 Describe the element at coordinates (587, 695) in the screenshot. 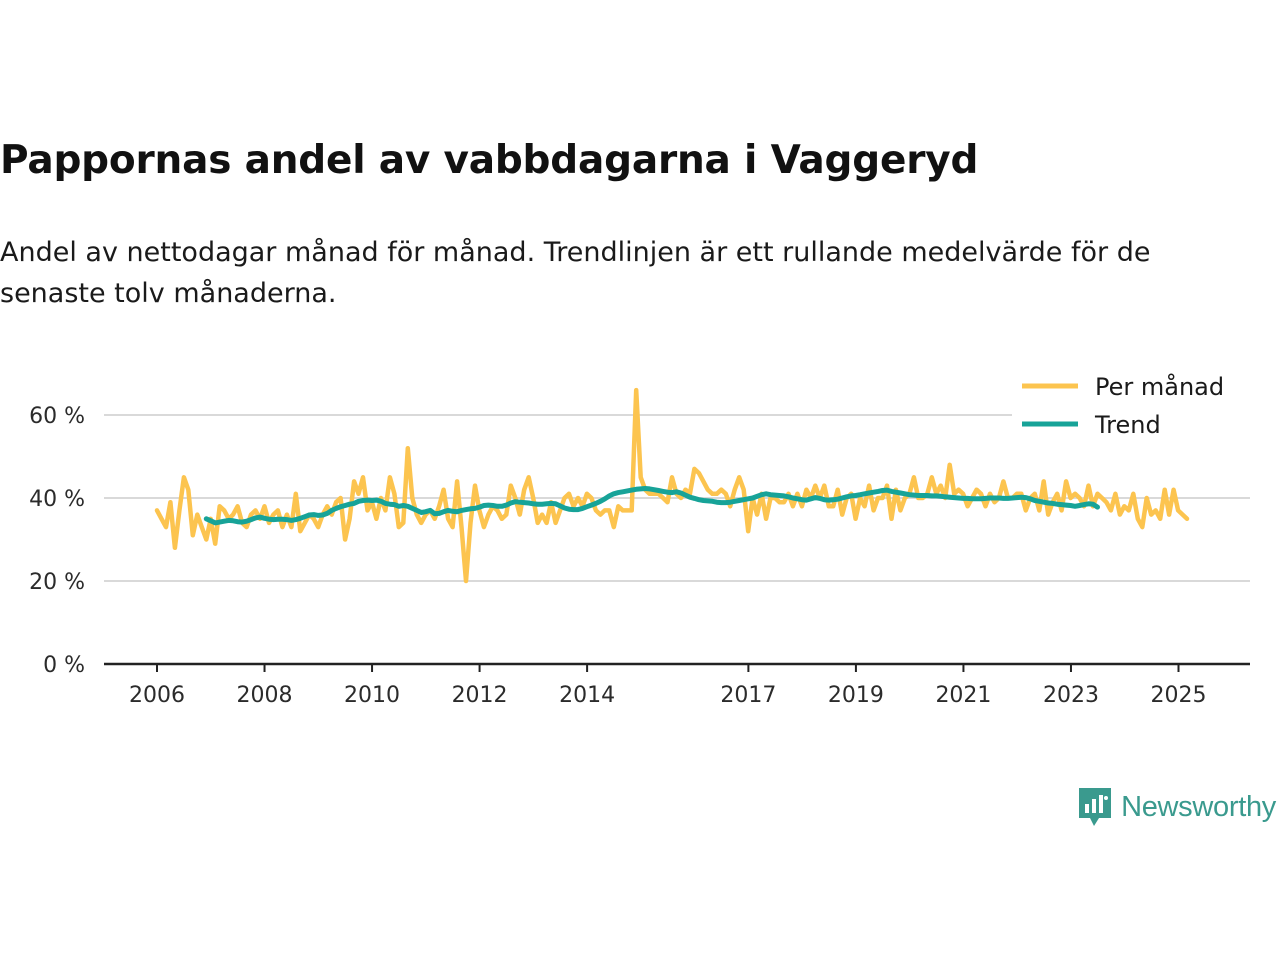

I see `x-tick-label: 2014` at that location.